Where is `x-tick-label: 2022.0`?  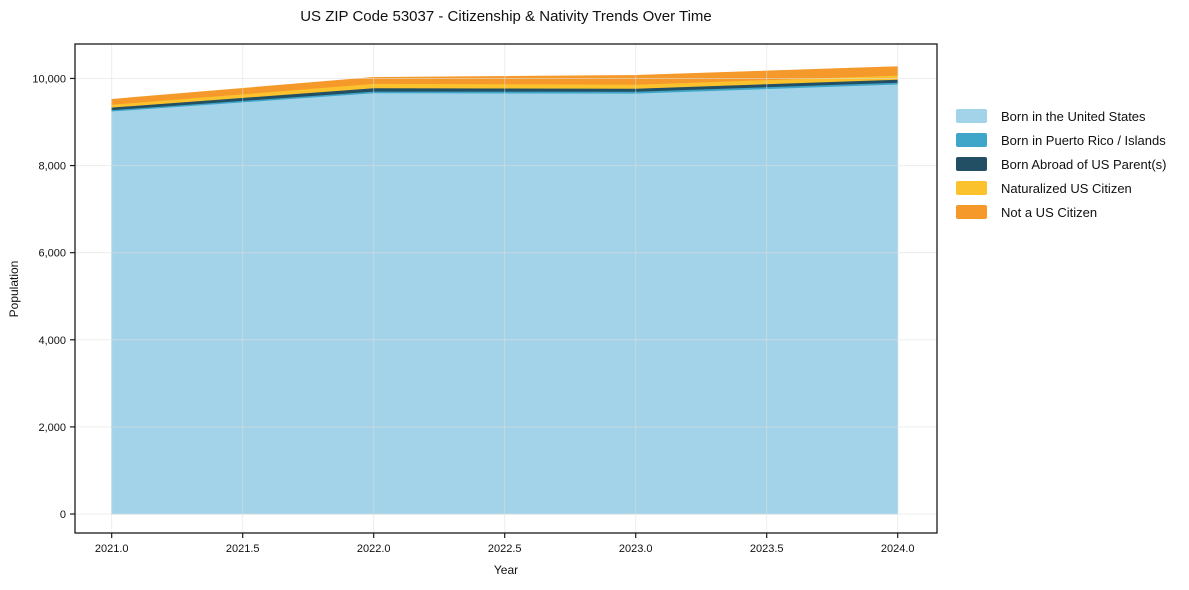 x-tick-label: 2022.0 is located at coordinates (374, 549).